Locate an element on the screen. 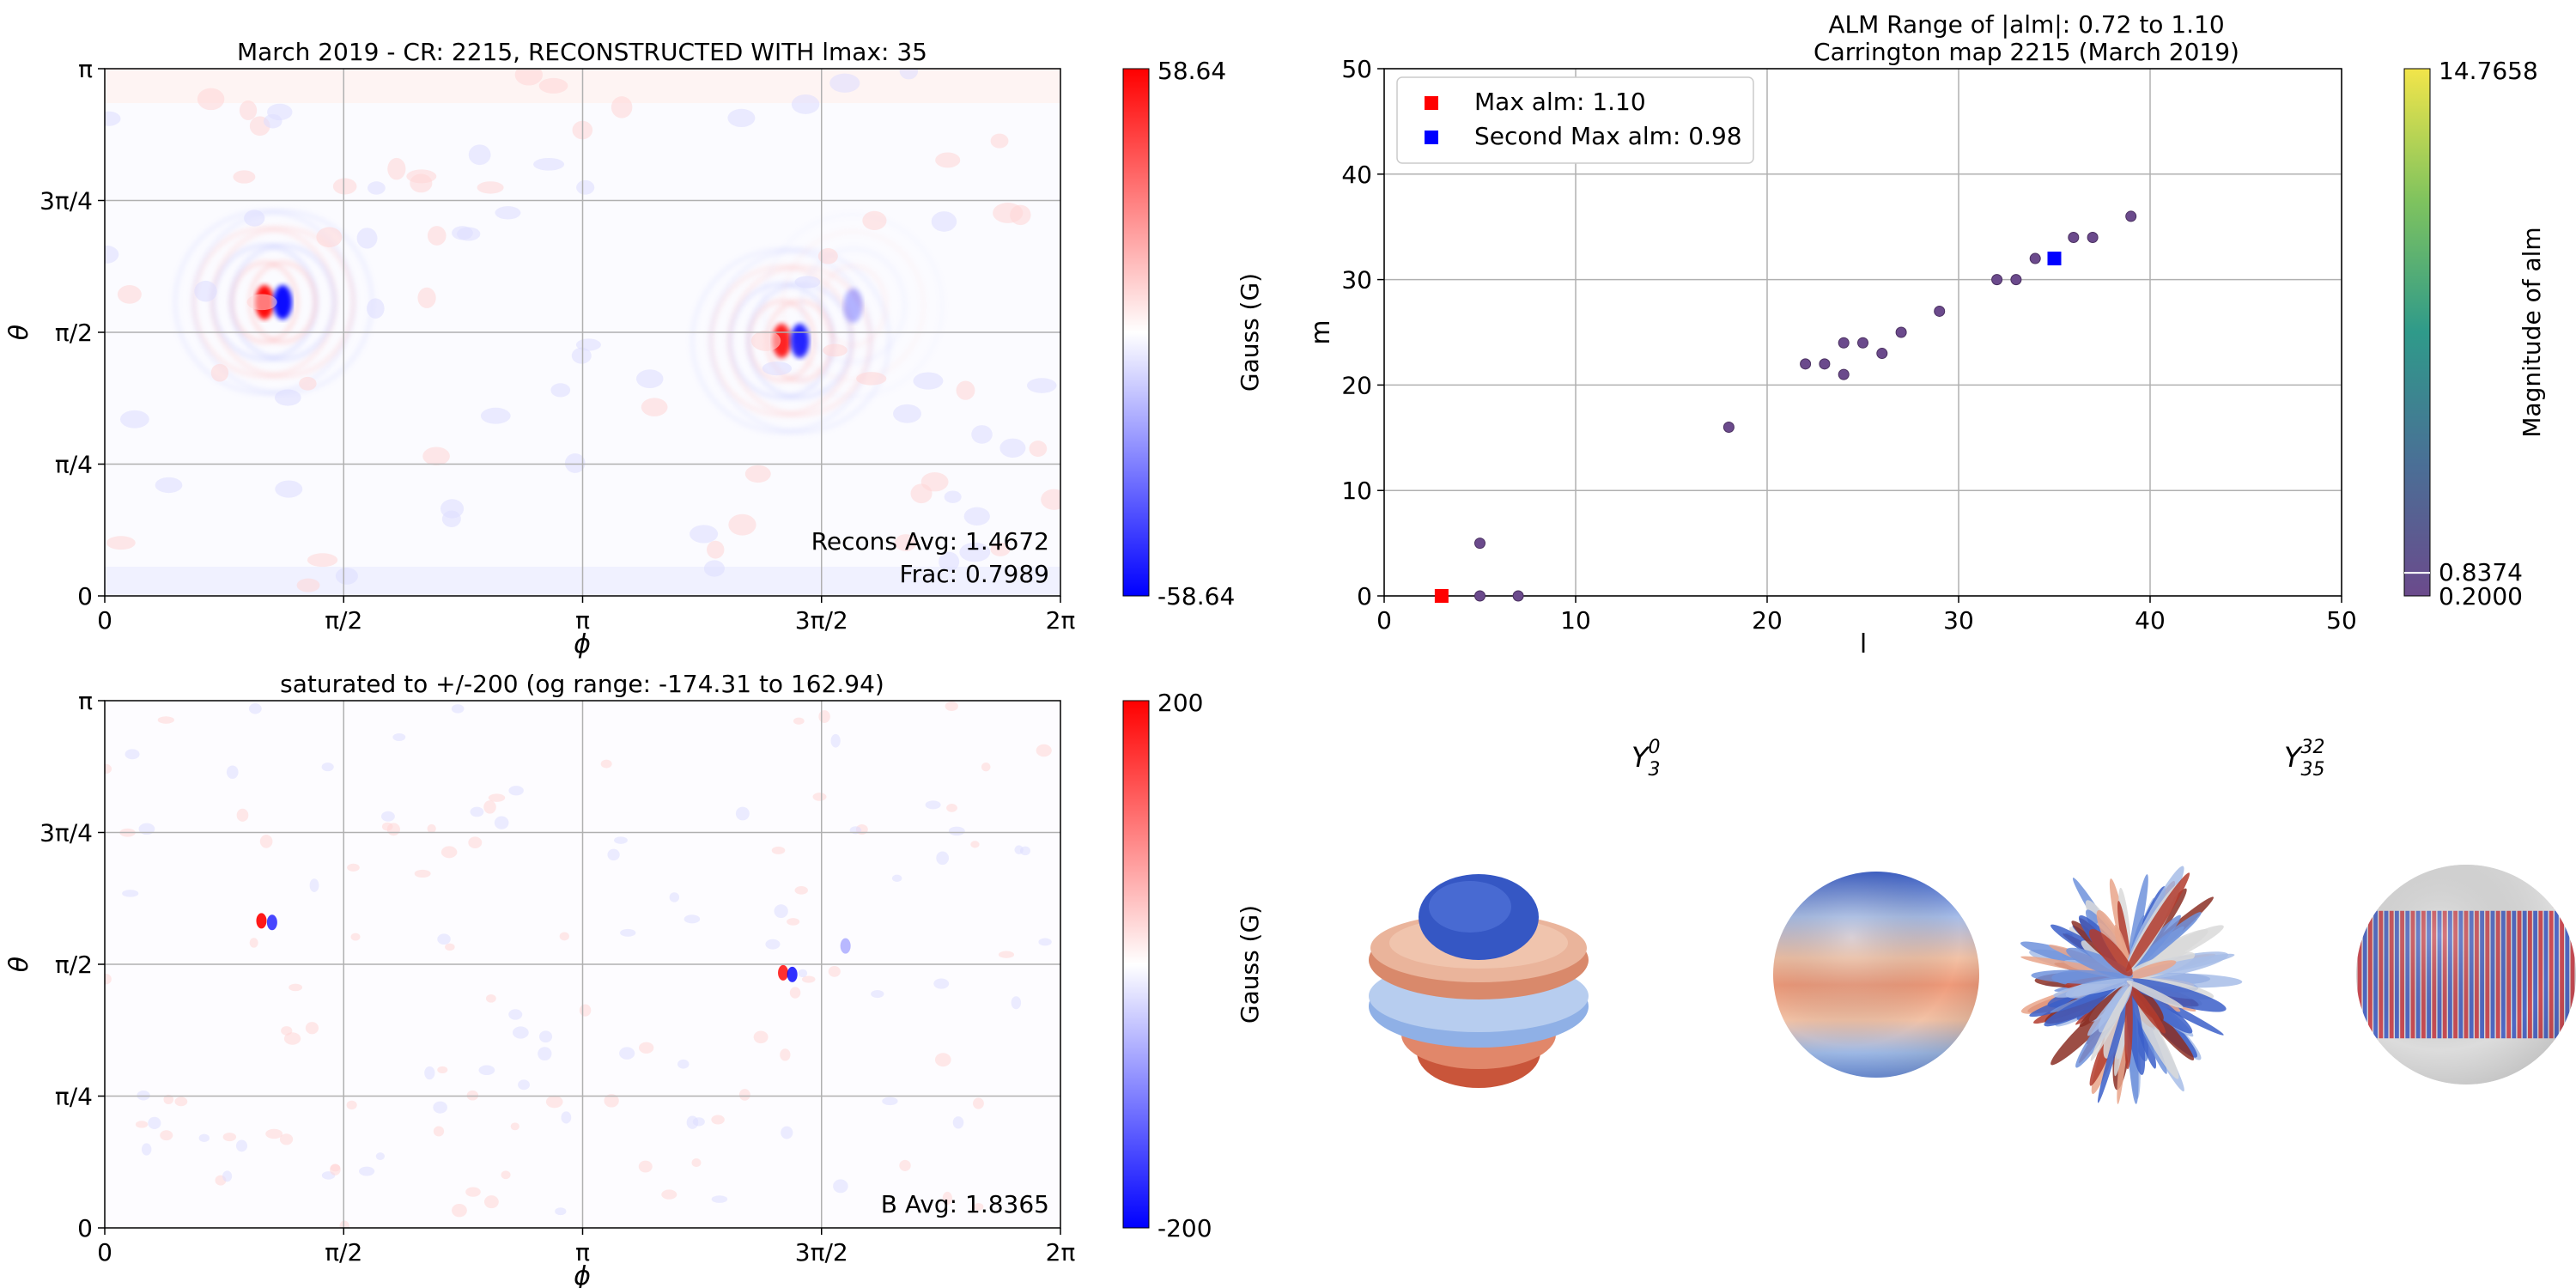  alm-legend-box is located at coordinates (1575, 120).